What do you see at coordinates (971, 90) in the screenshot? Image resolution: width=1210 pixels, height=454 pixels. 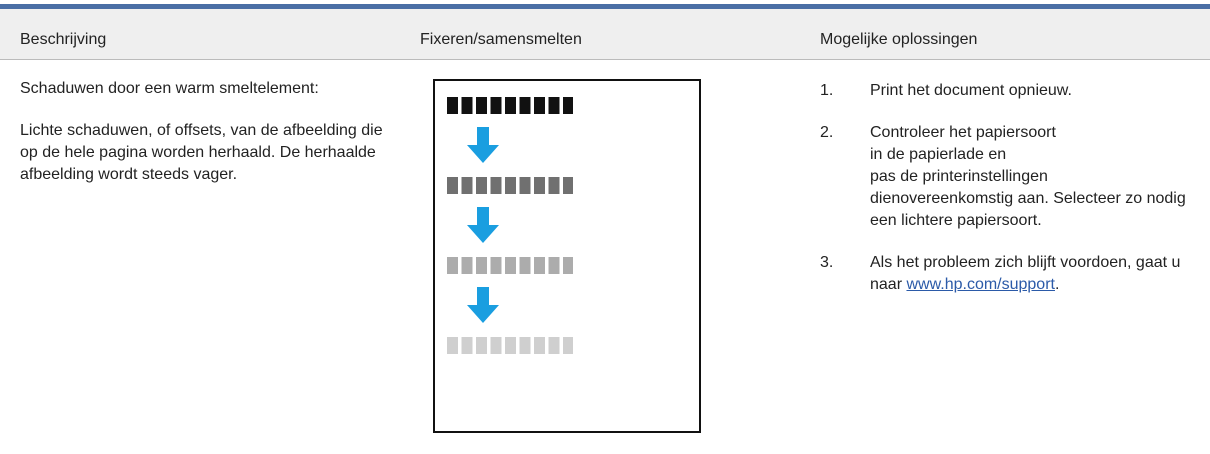 I see `step-text: Print het document opnieuw.` at bounding box center [971, 90].